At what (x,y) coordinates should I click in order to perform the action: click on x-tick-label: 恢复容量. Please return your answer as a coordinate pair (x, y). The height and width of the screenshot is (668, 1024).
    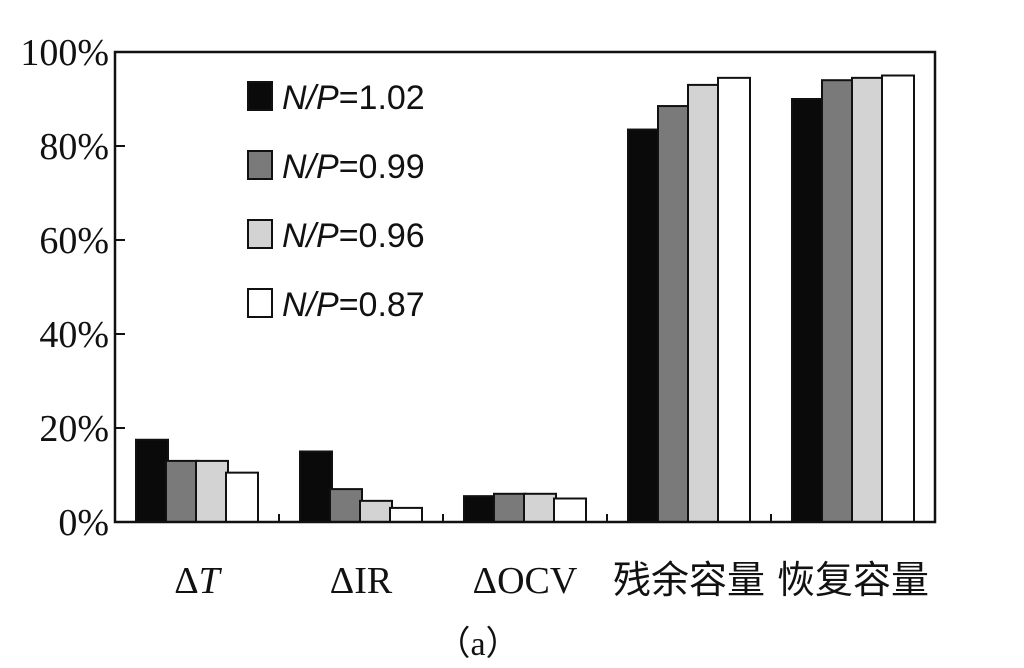
    Looking at the image, I should click on (853, 581).